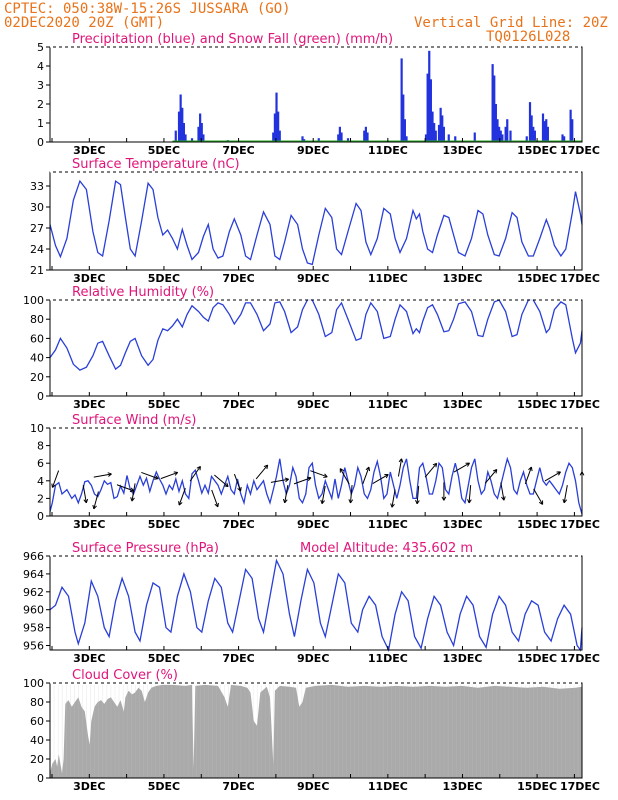  I want to click on date-line: 02DEC2020 20Z (GMT), so click(84, 23).